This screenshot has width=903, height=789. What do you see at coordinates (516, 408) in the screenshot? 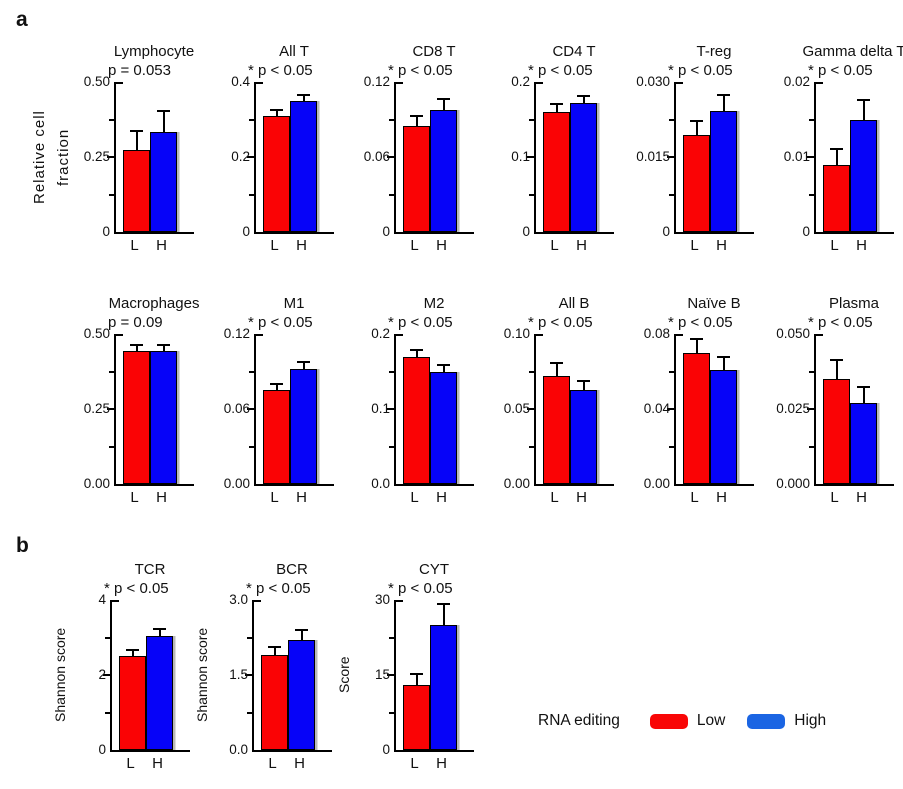
I see `y-tick-label: 0.05` at bounding box center [516, 408].